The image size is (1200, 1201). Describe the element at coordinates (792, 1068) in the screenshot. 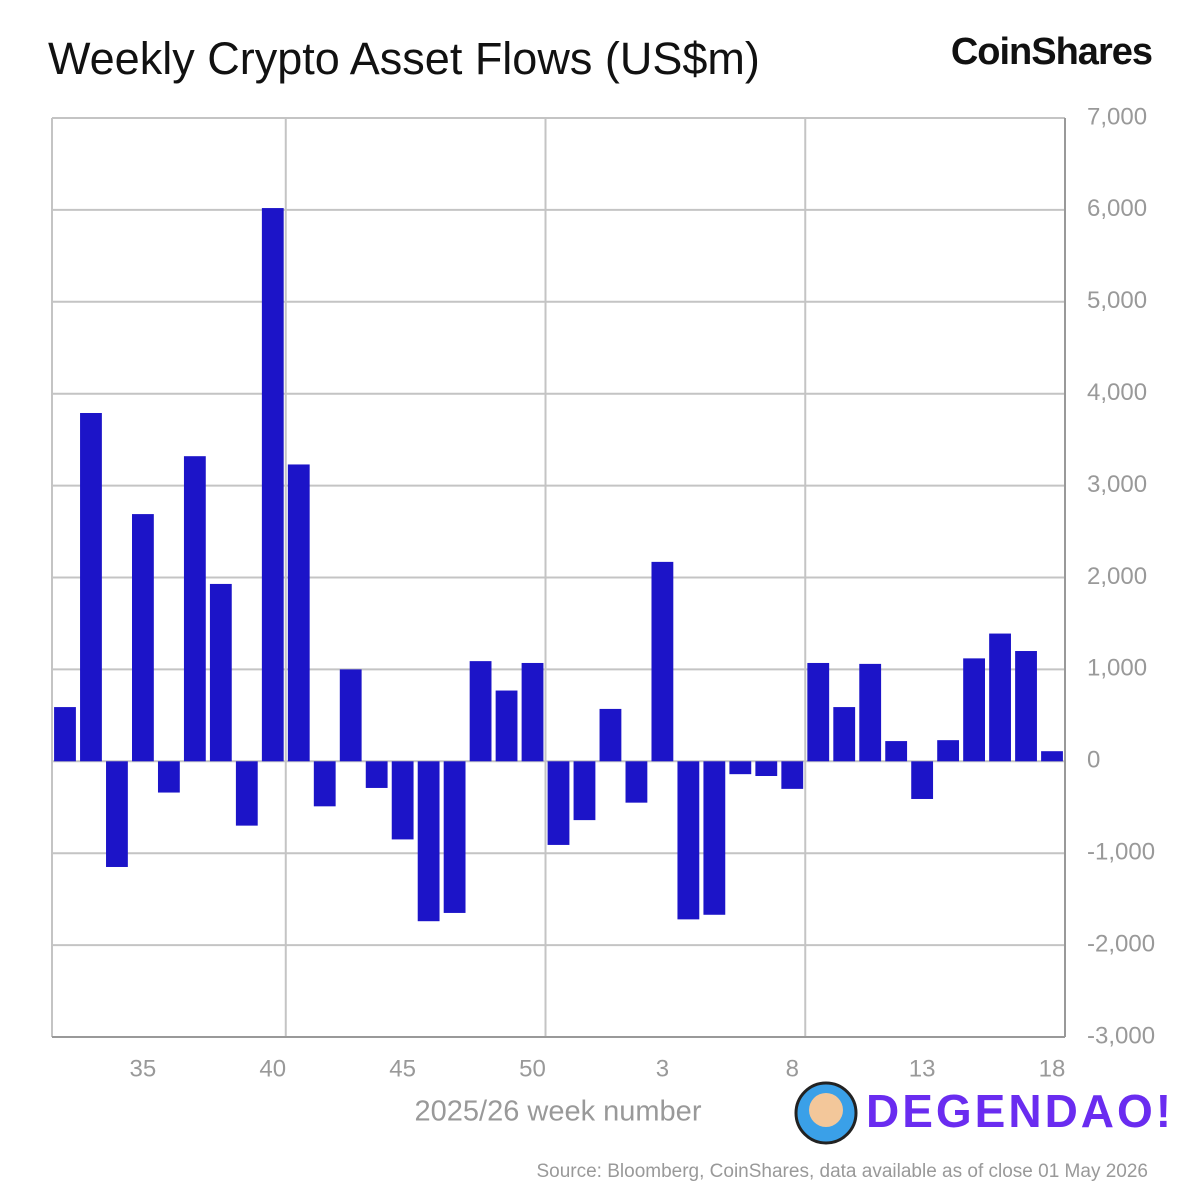

I see `x-tick-label: 8` at that location.